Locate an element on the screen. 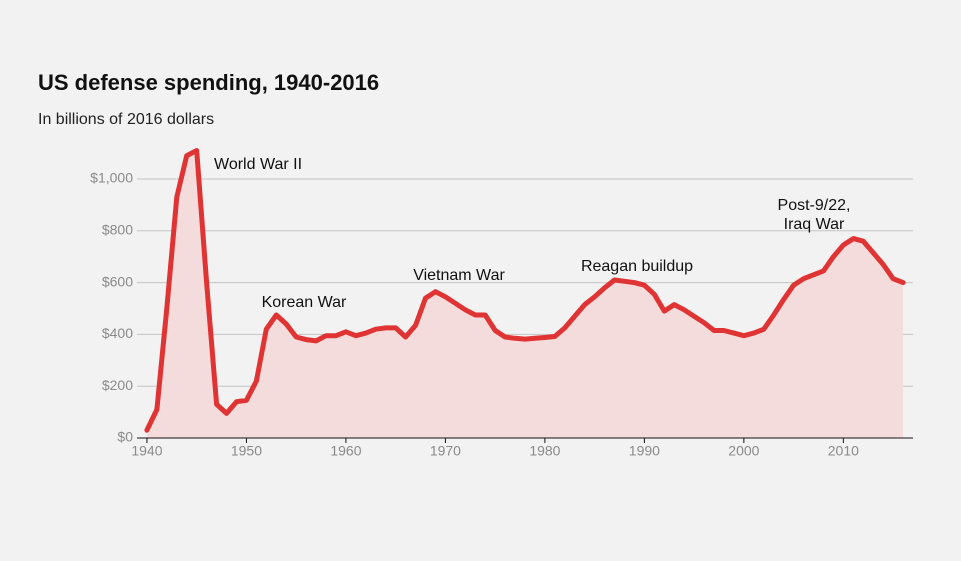 This screenshot has width=961, height=561. annotation: Korean War is located at coordinates (304, 302).